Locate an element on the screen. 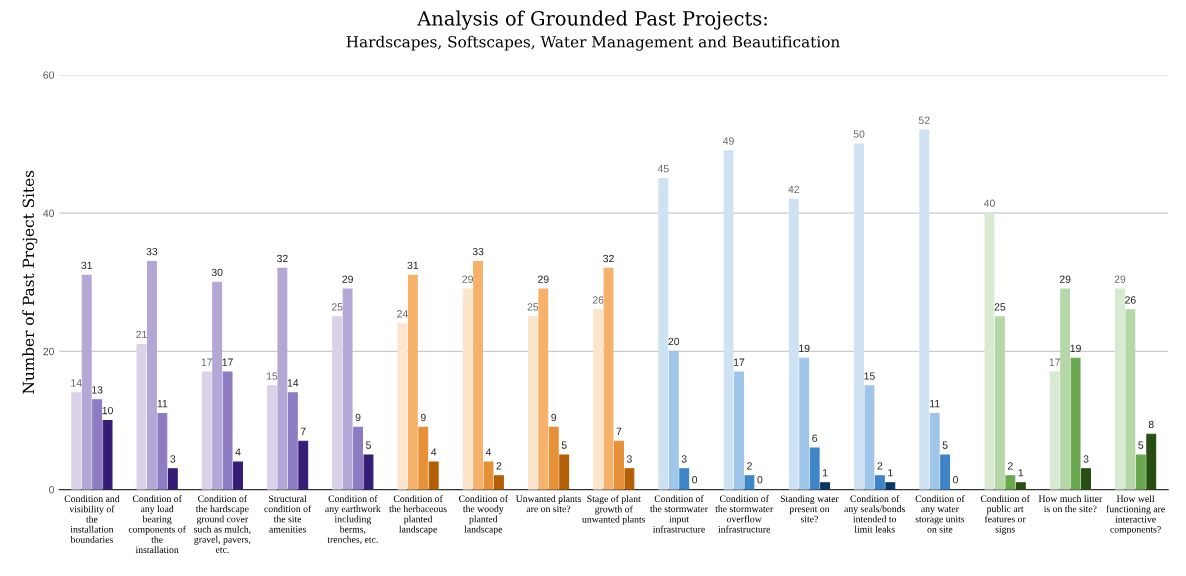  x-tick-label: Condition of the stormwater input infrastructure is located at coordinates (679, 514).